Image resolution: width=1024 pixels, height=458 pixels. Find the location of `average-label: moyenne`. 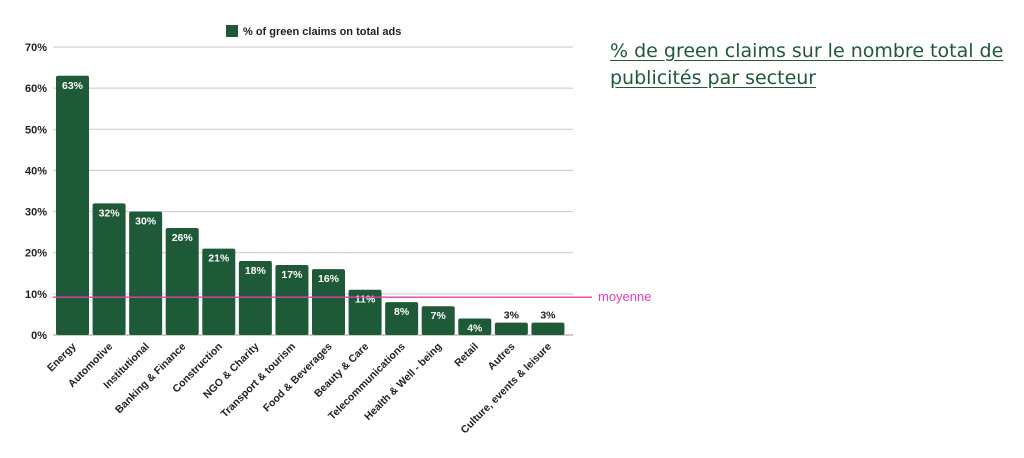

average-label: moyenne is located at coordinates (624, 296).